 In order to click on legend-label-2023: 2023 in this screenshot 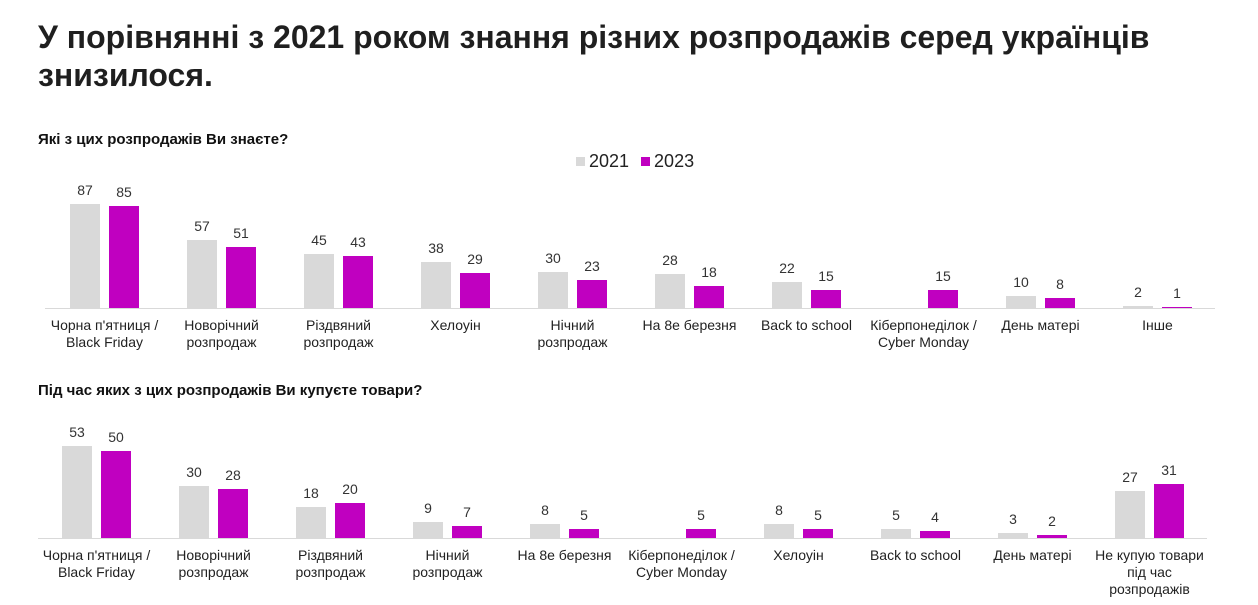, I will do `click(674, 160)`.